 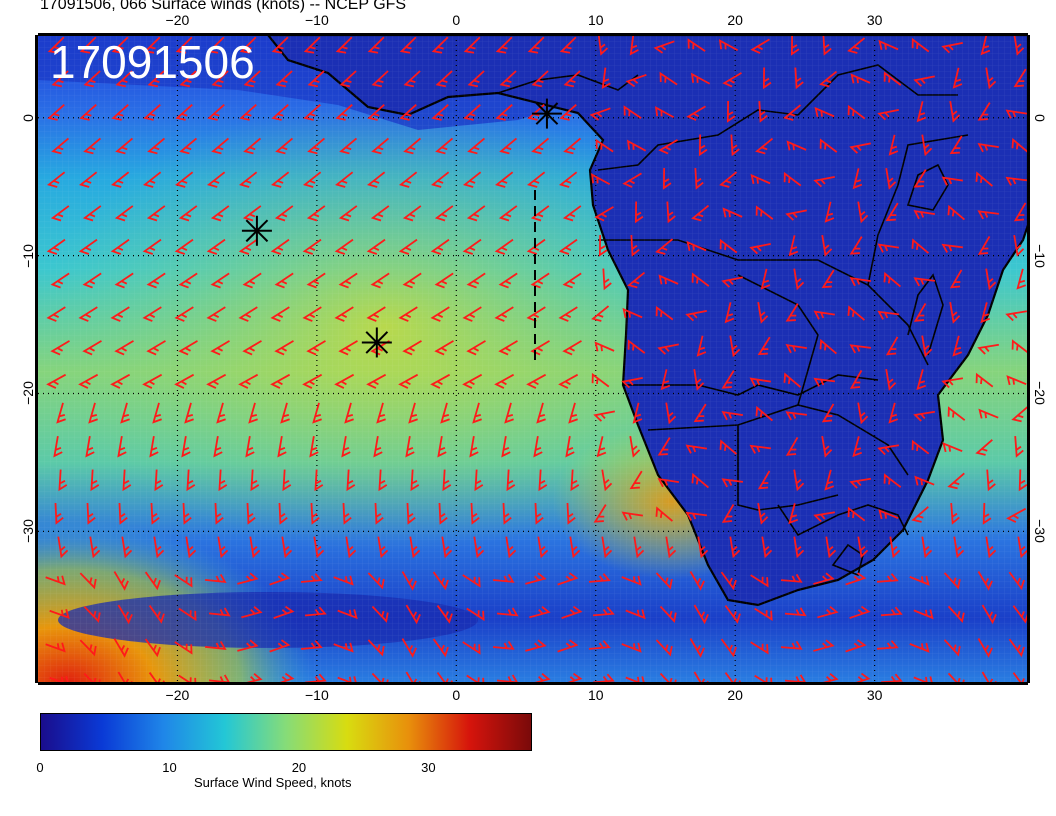 I want to click on colorbar-tick-label: 30, so click(x=428, y=767).